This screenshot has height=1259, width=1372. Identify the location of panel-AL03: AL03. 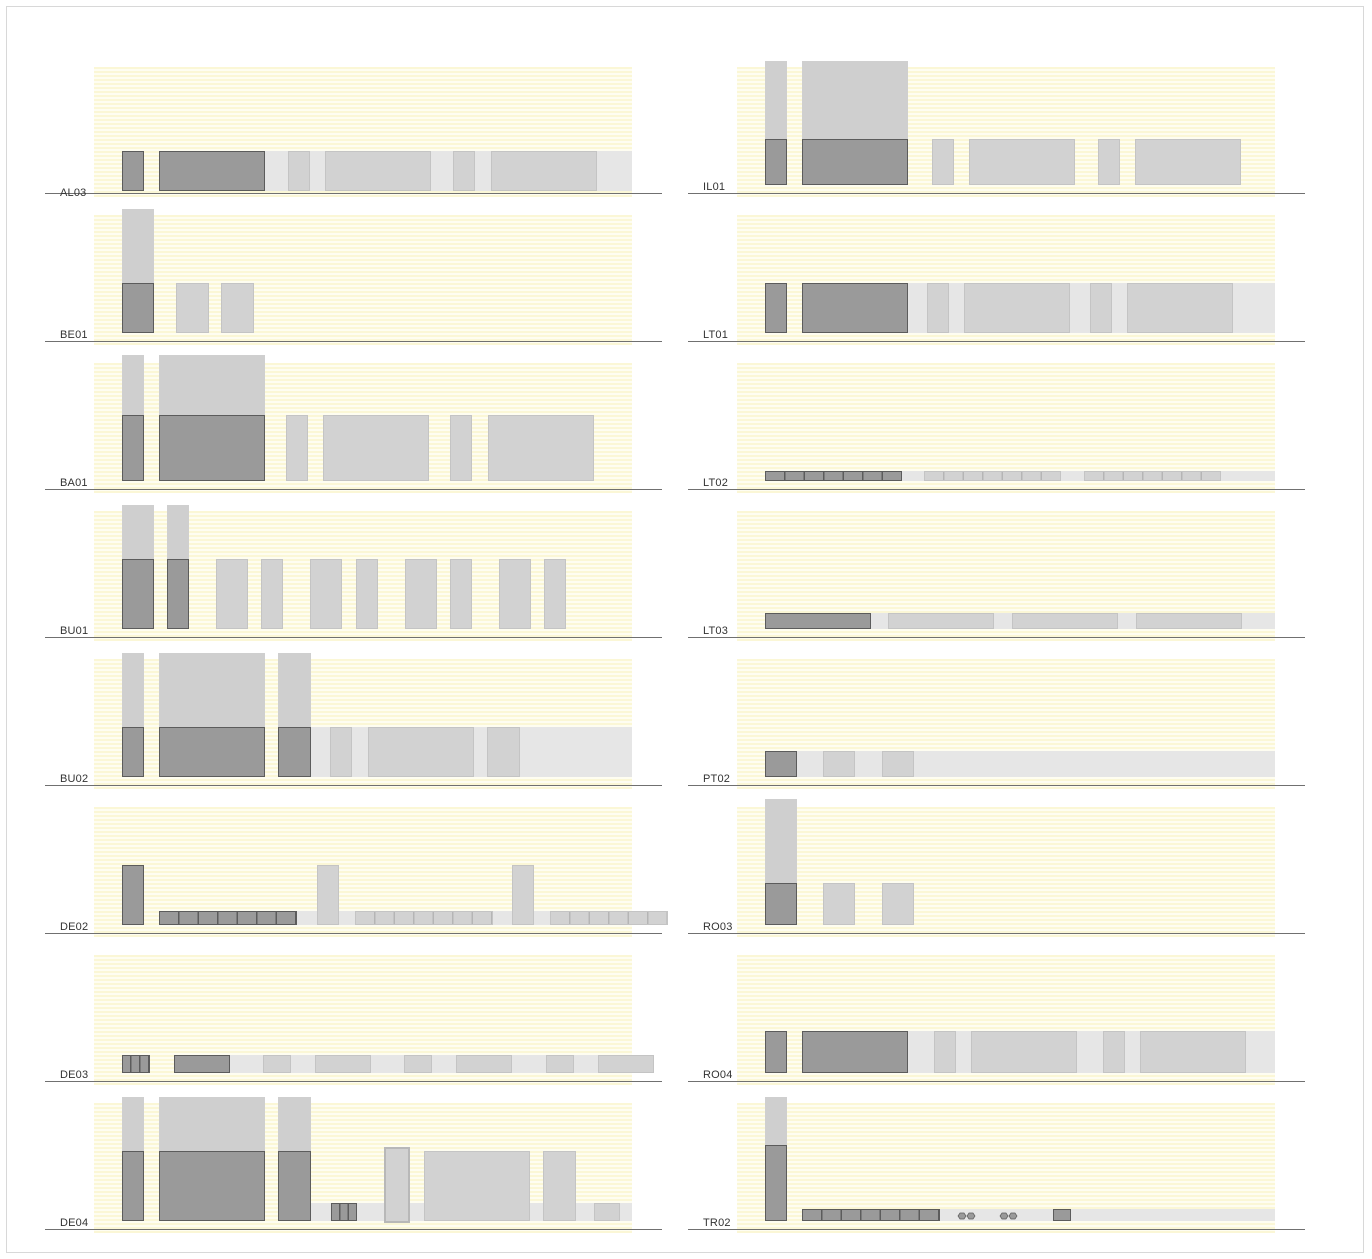
(347, 133).